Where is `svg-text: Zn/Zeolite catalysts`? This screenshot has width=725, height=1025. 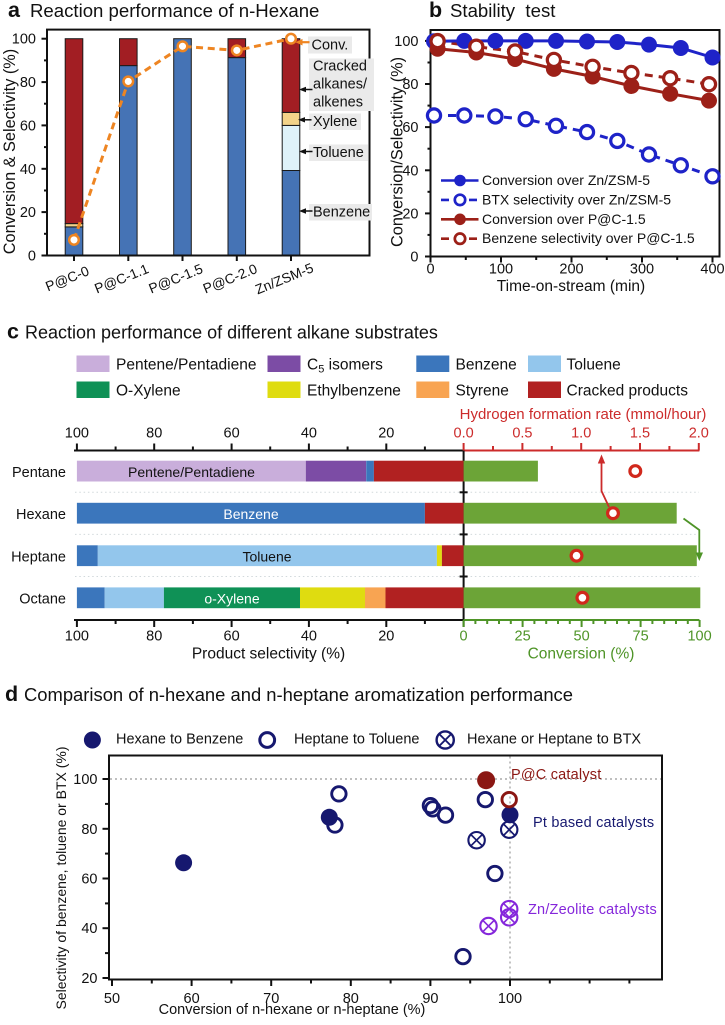 svg-text: Zn/Zeolite catalysts is located at coordinates (592, 910).